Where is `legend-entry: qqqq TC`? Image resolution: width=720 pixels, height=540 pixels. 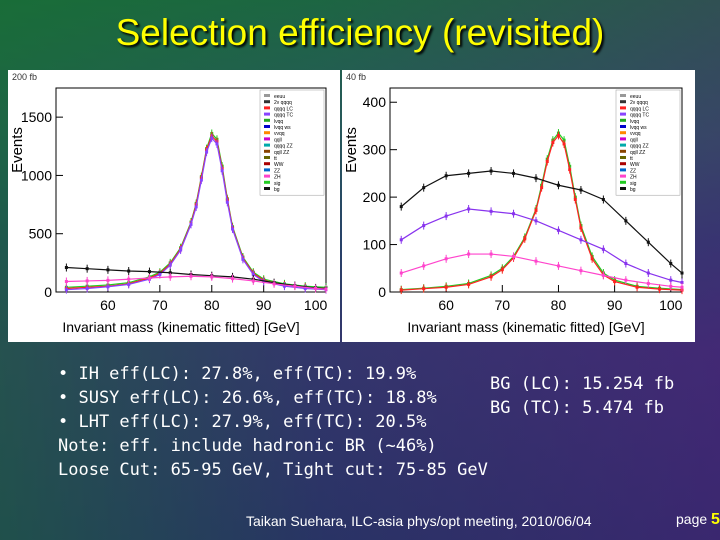
legend-entry: qqqq TC is located at coordinates (283, 116).